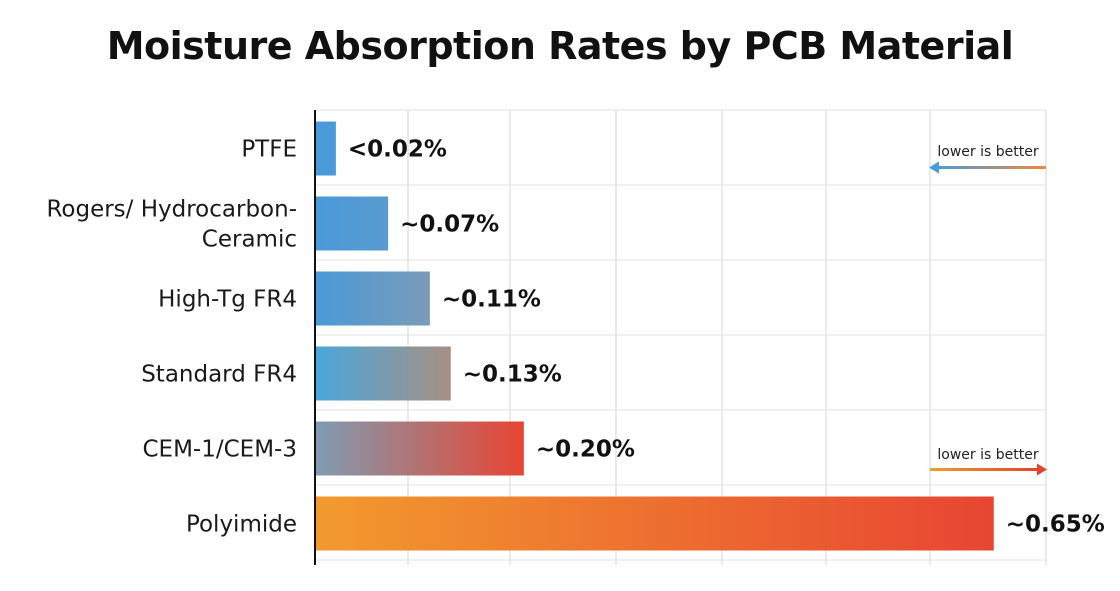 This screenshot has width=1120, height=591. Describe the element at coordinates (171, 210) in the screenshot. I see `category-label: Rogers/ Hydrocarbon-` at that location.